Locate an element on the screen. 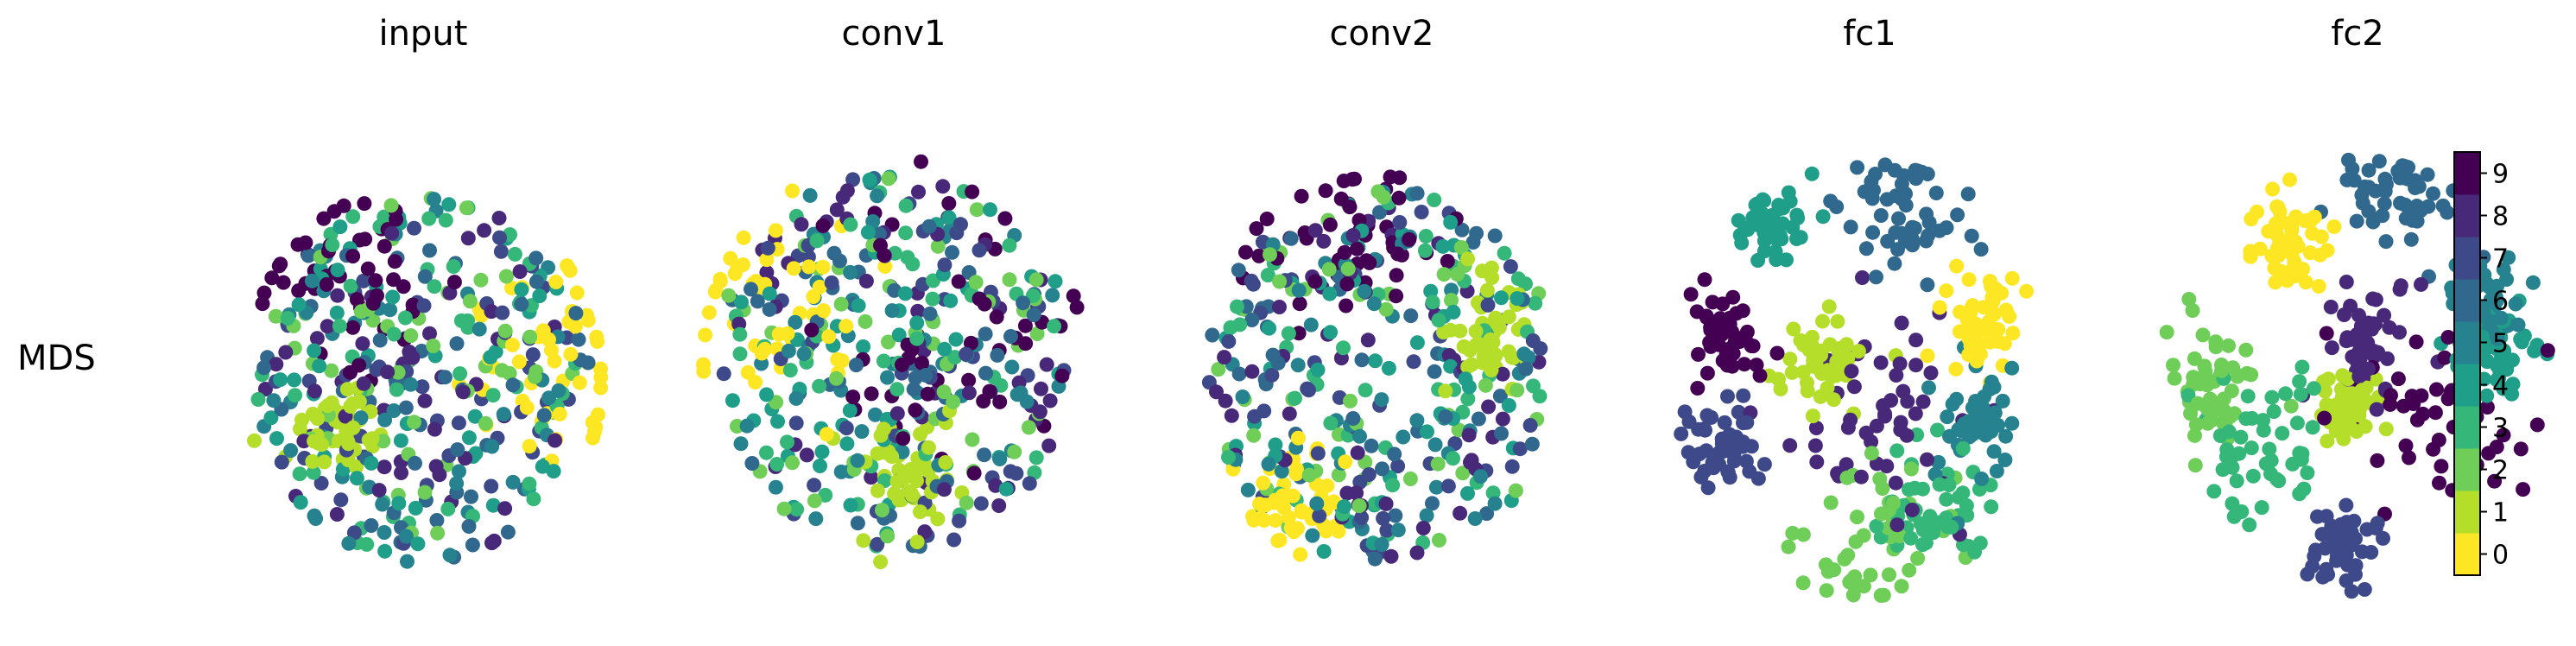  colorbar-tick-label: 2 is located at coordinates (2500, 471).